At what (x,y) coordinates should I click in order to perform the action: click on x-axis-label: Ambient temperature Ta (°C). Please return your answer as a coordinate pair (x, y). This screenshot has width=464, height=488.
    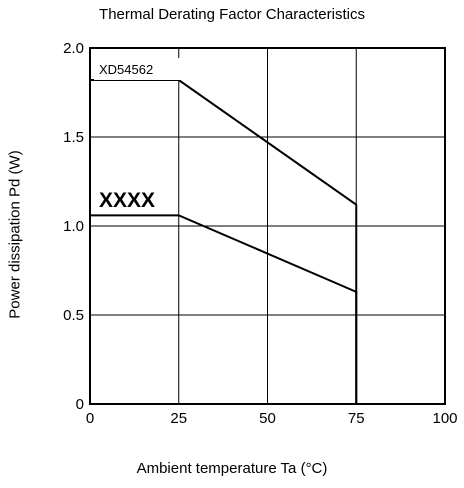
    Looking at the image, I should click on (232, 468).